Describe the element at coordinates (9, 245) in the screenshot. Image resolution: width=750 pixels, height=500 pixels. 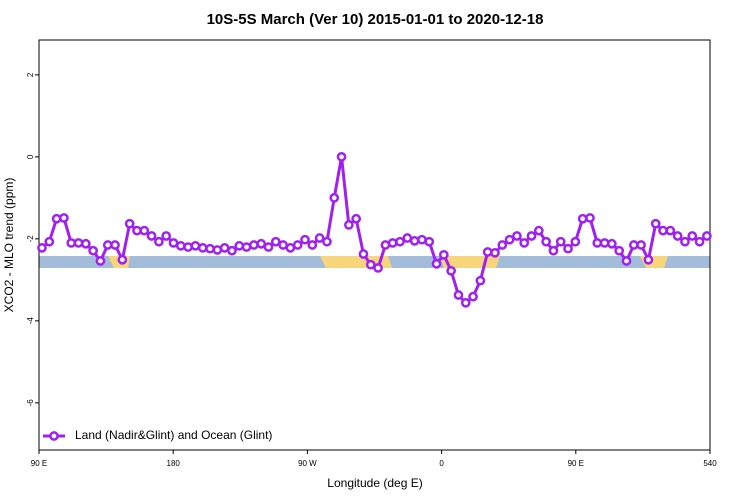
I see `y-axis-title: XCO2 - MLO trend (ppm)` at that location.